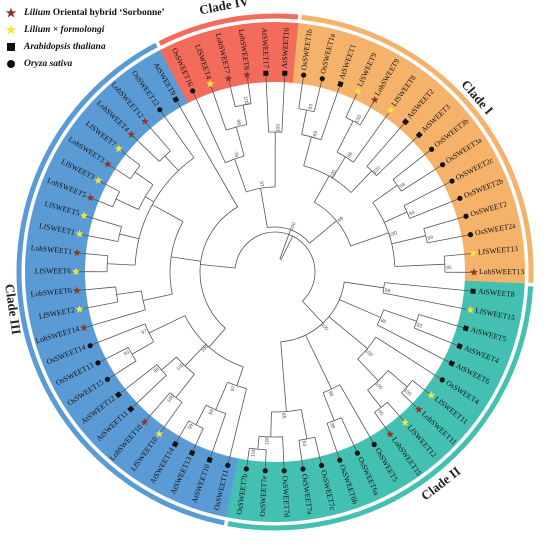 This screenshot has width=550, height=547. Describe the element at coordinates (51, 249) in the screenshot. I see `leaf-label: LohSWEET1` at that location.